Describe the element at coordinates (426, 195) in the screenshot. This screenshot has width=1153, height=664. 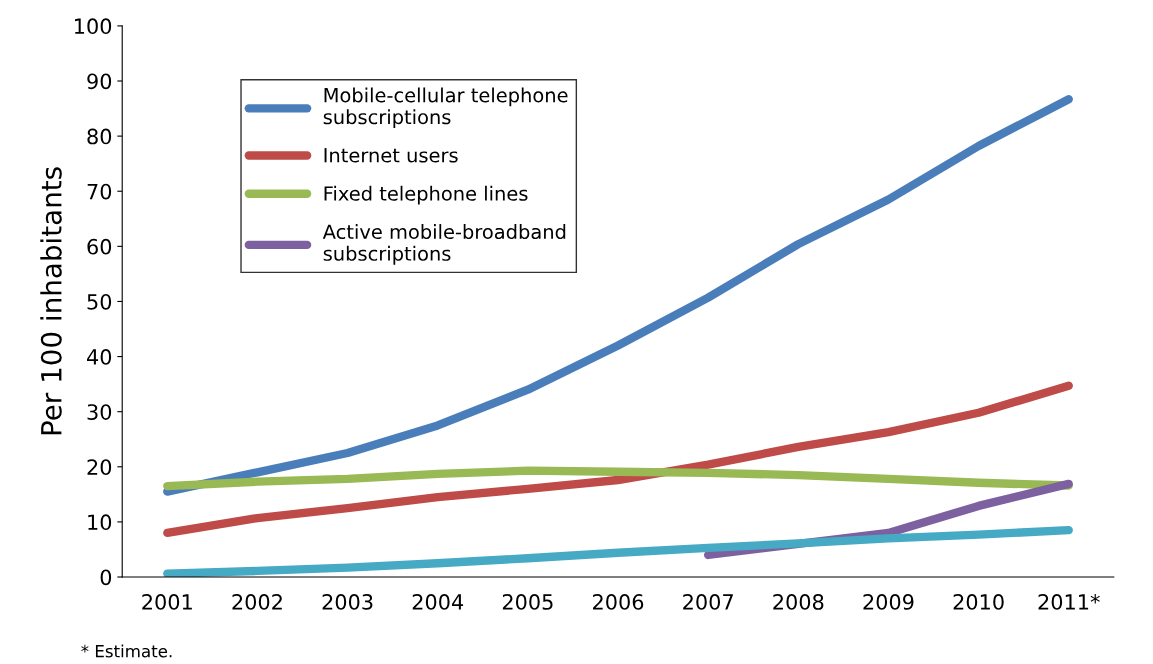
I see `legend-label: Fixed telephone lines` at that location.